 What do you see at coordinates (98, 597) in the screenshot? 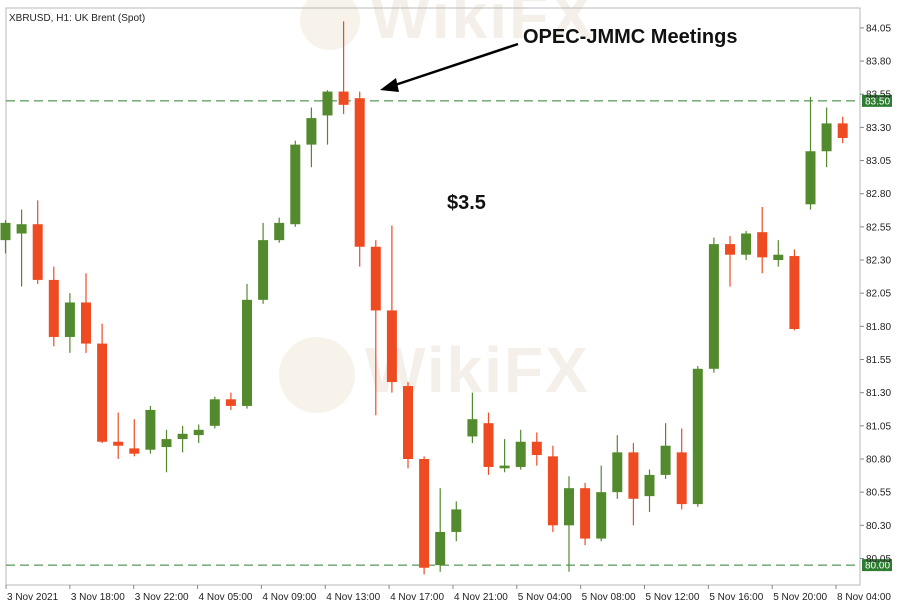
I see `time-tick-label: 3 Nov 18:00` at bounding box center [98, 597].